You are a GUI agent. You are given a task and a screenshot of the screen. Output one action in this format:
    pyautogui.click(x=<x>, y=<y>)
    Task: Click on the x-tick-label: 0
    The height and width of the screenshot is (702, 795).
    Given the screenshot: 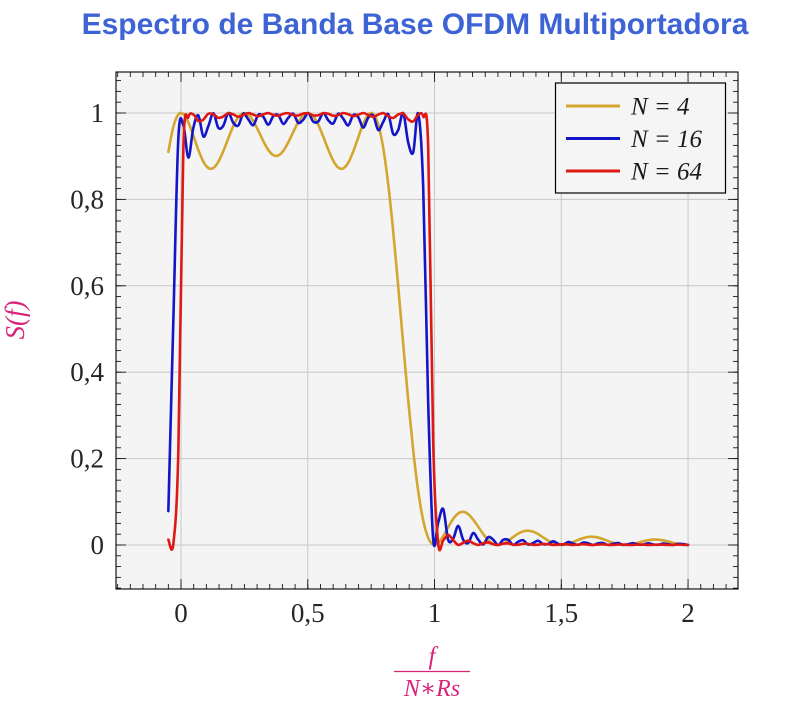 What is the action you would take?
    pyautogui.click(x=181, y=613)
    